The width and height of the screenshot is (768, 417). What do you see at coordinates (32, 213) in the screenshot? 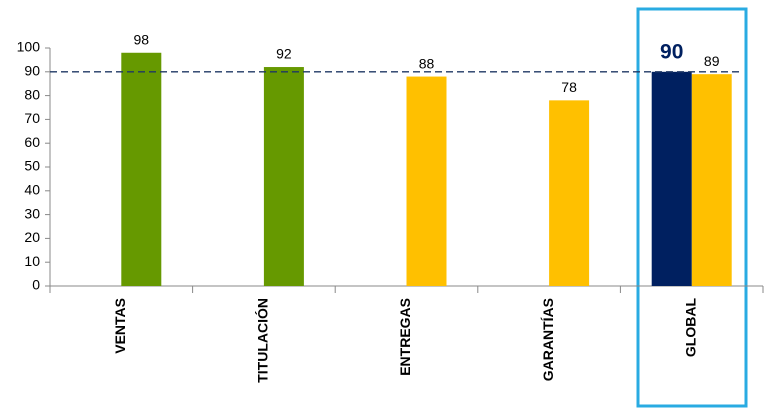
I see `y-tick-label: 30` at bounding box center [32, 213].